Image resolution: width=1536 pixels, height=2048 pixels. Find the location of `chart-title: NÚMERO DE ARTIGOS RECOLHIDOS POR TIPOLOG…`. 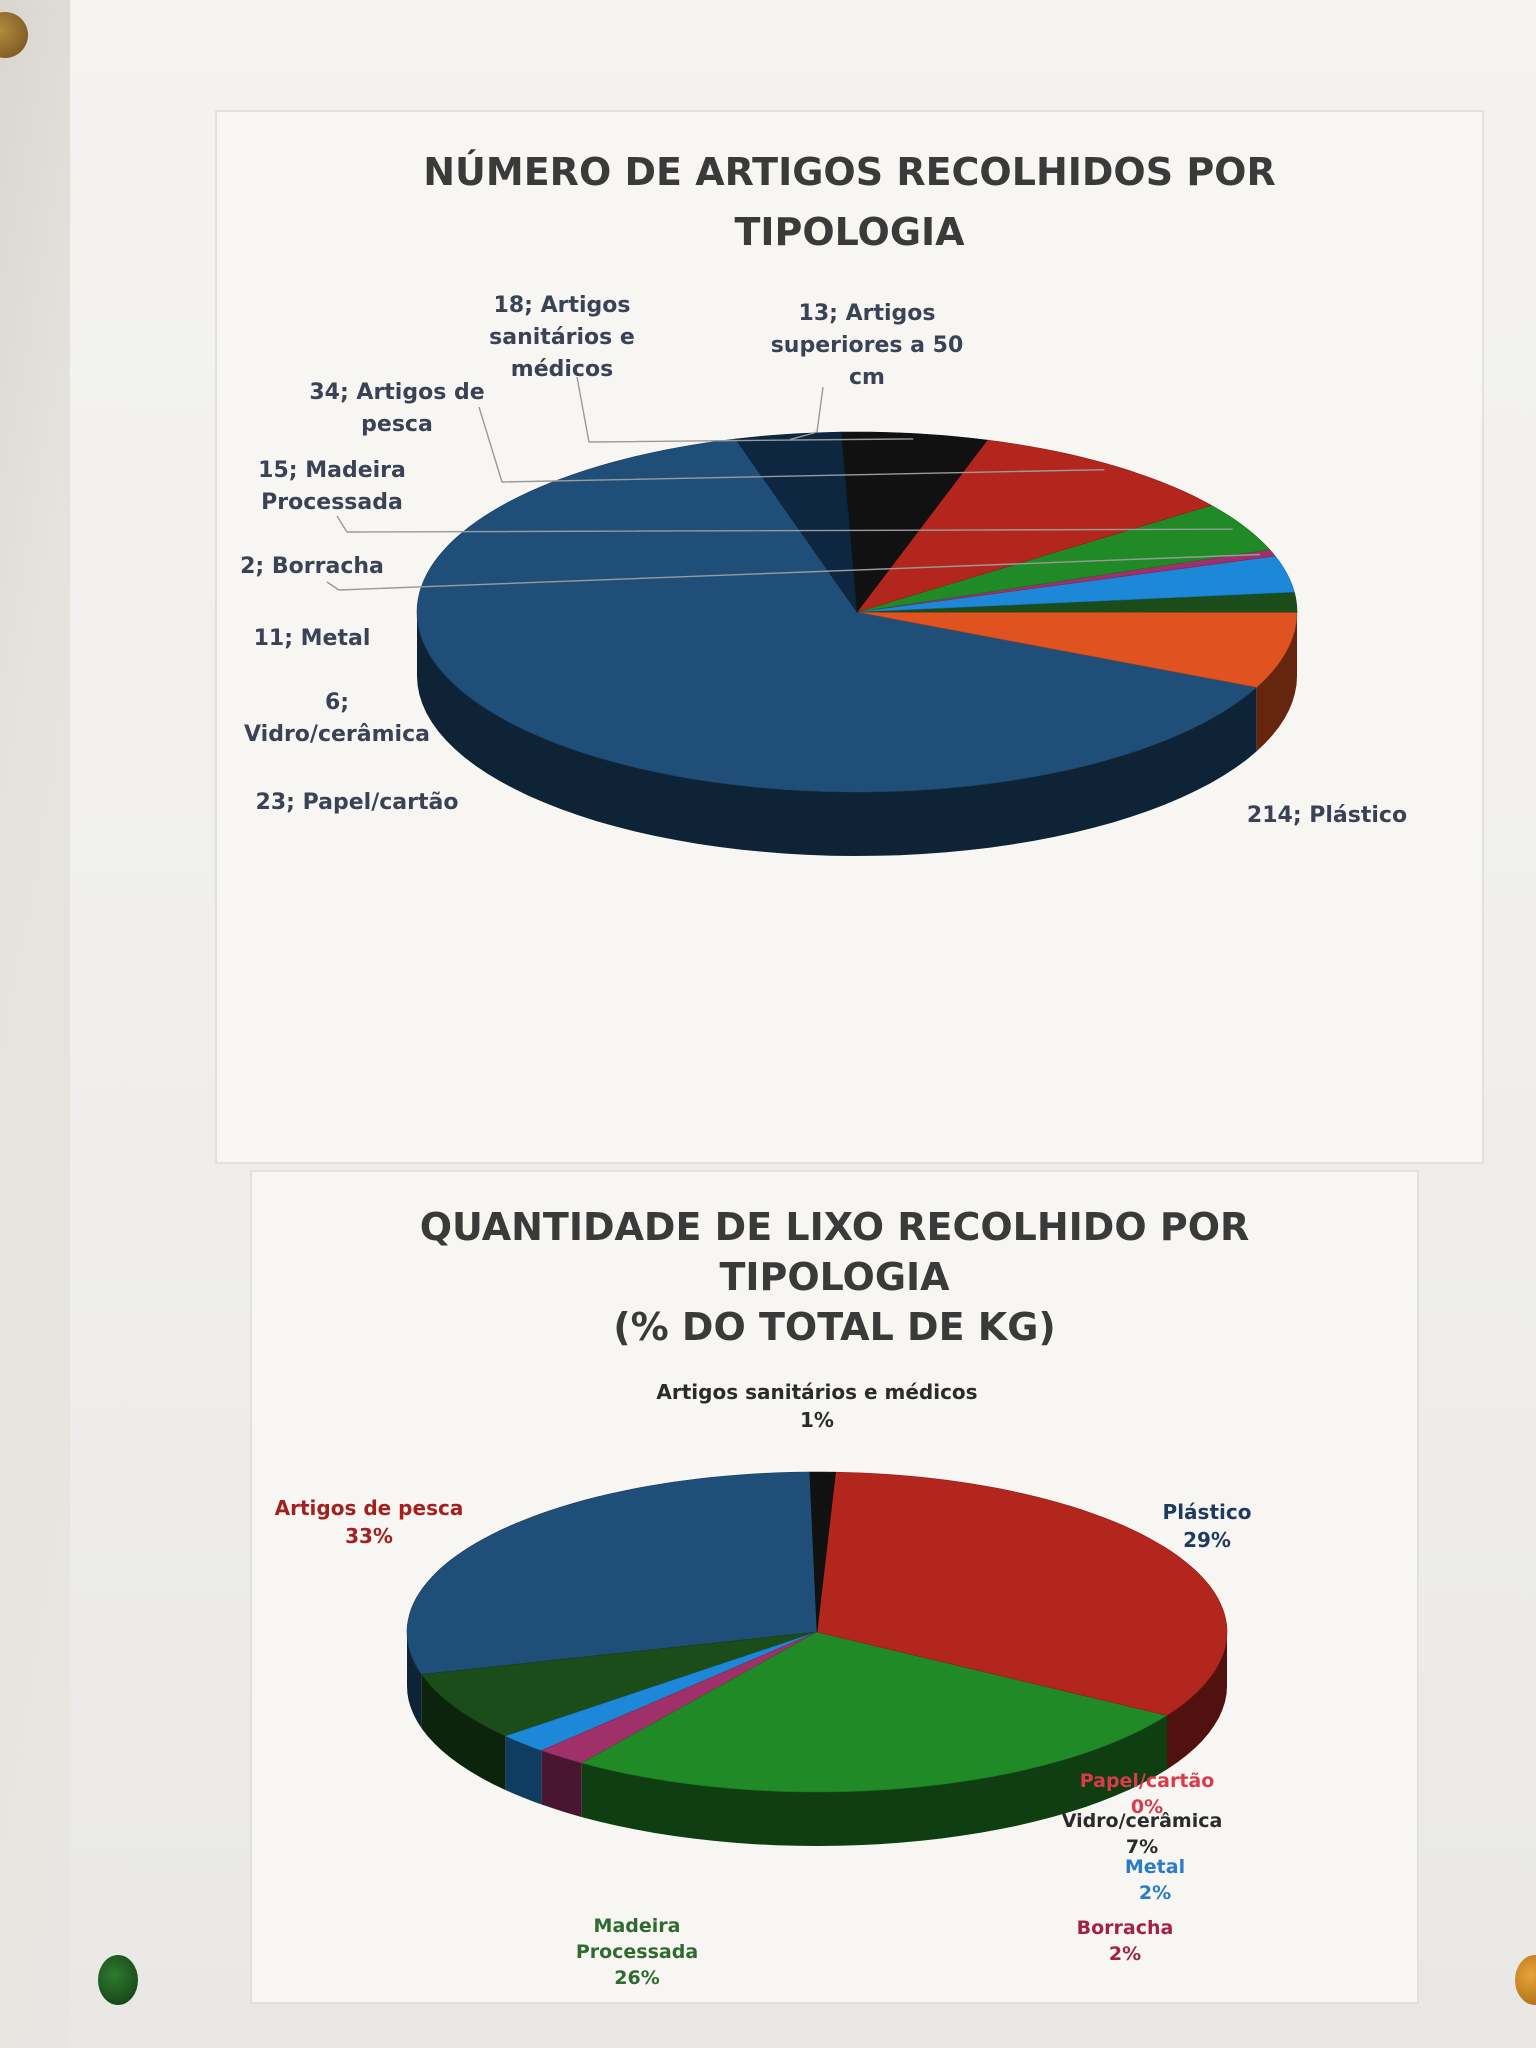

chart-title: NÚMERO DE ARTIGOS RECOLHIDOS POR TIPOLOG… is located at coordinates (849, 202).